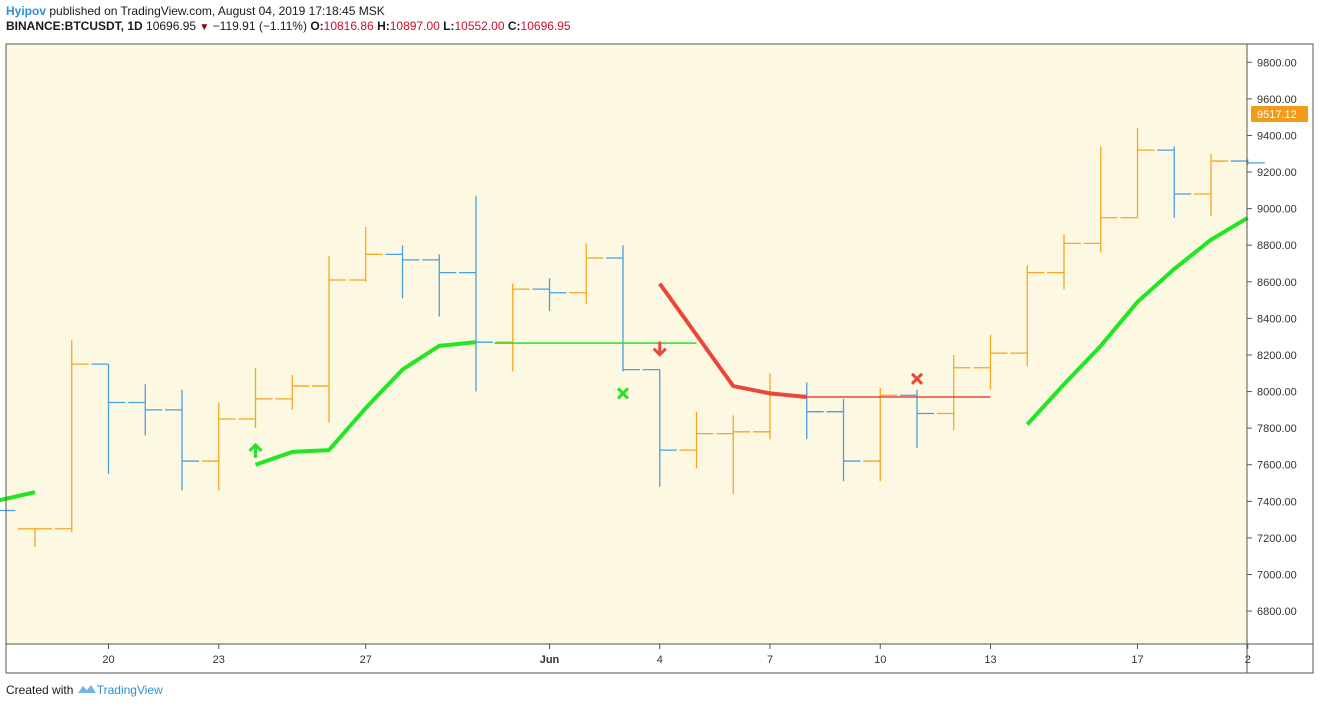  Describe the element at coordinates (1277, 466) in the screenshot. I see `y-tick-label: 7600.00` at that location.